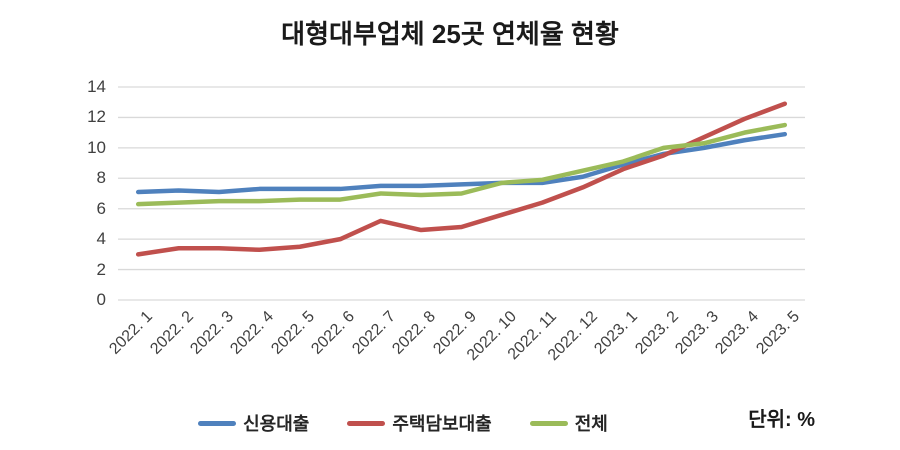 Image resolution: width=900 pixels, height=450 pixels. Describe the element at coordinates (217, 423) in the screenshot. I see `legend-line-marker-신용대출` at that location.